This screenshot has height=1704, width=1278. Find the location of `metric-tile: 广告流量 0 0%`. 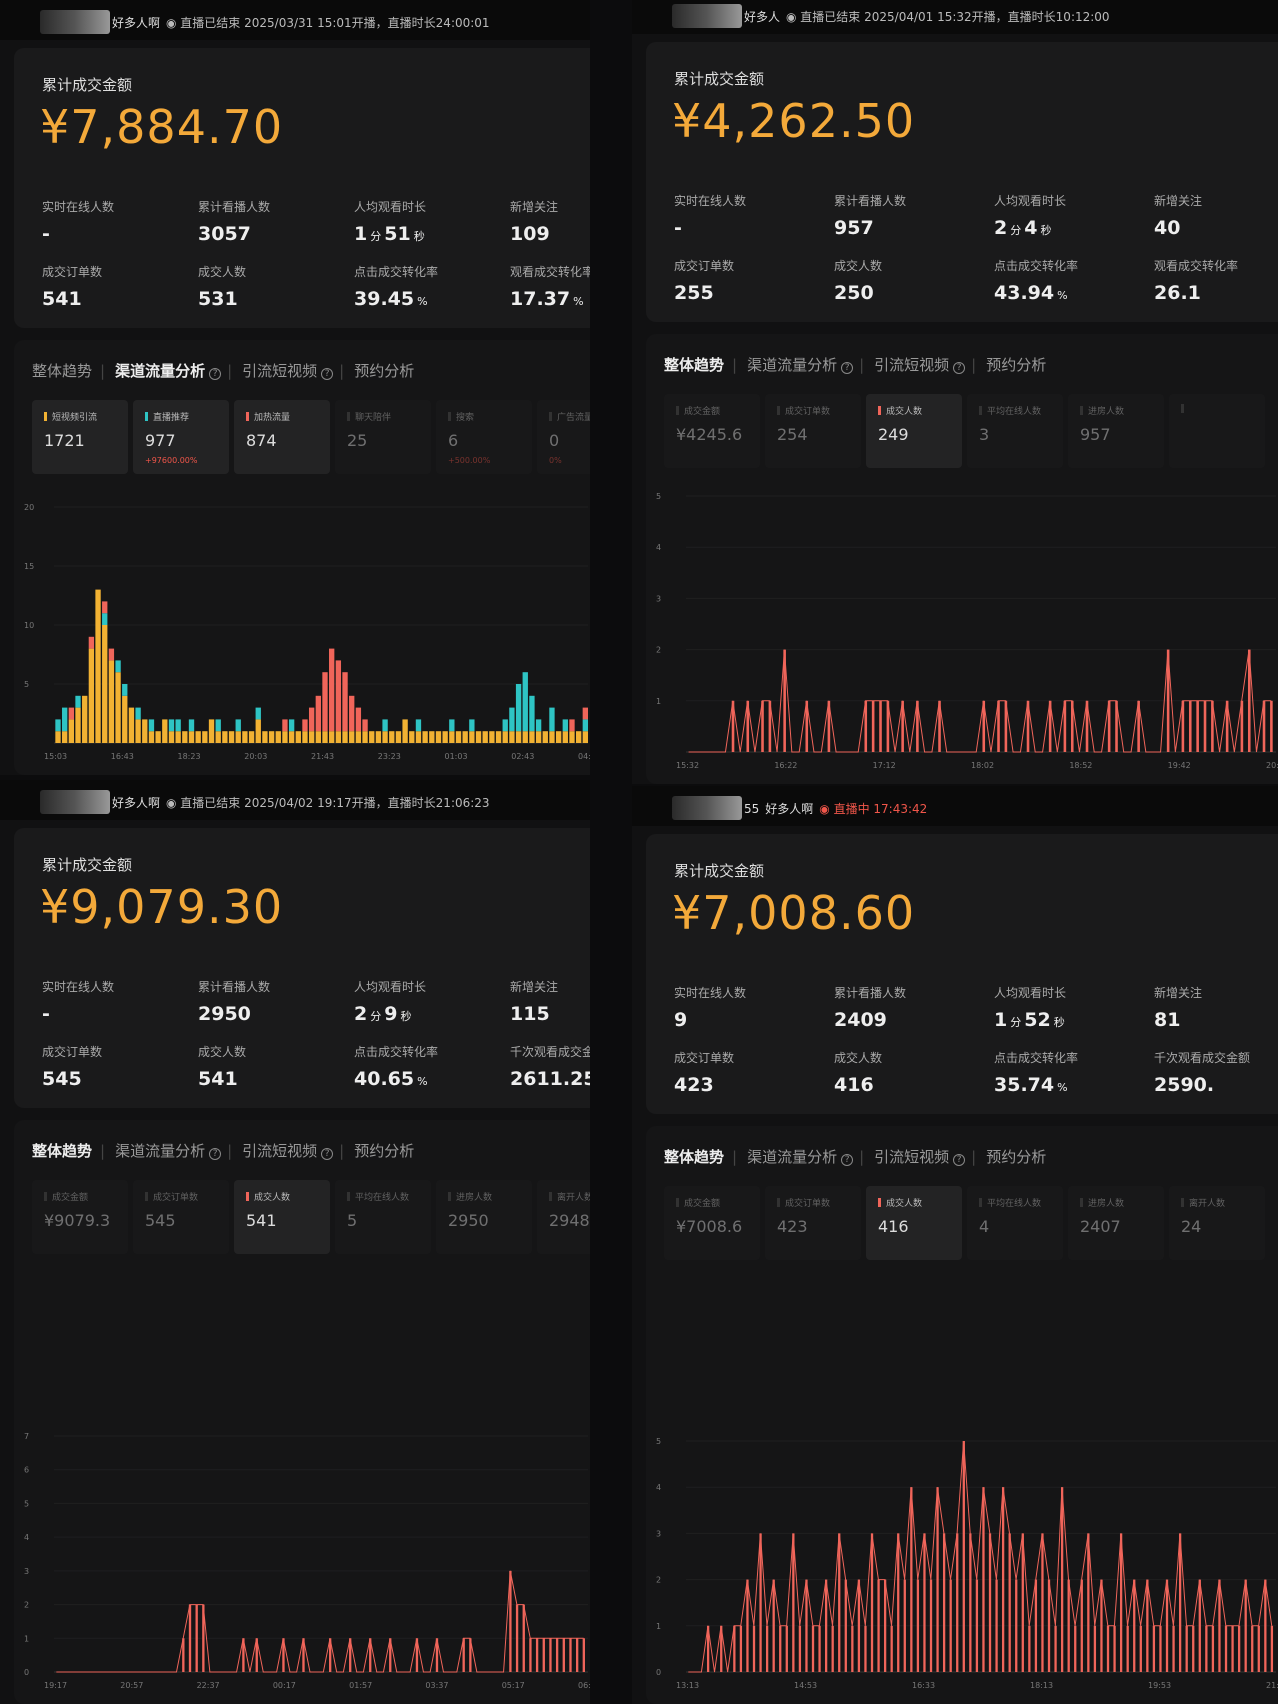

metric-tile: 广告流量 0 0% is located at coordinates (563, 437).